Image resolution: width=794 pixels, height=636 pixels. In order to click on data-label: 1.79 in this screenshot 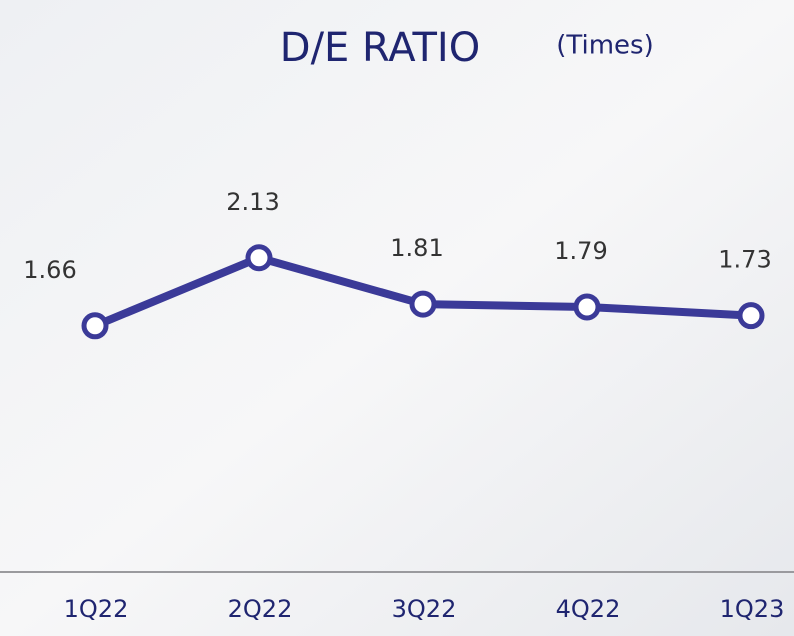, I will do `click(580, 251)`.